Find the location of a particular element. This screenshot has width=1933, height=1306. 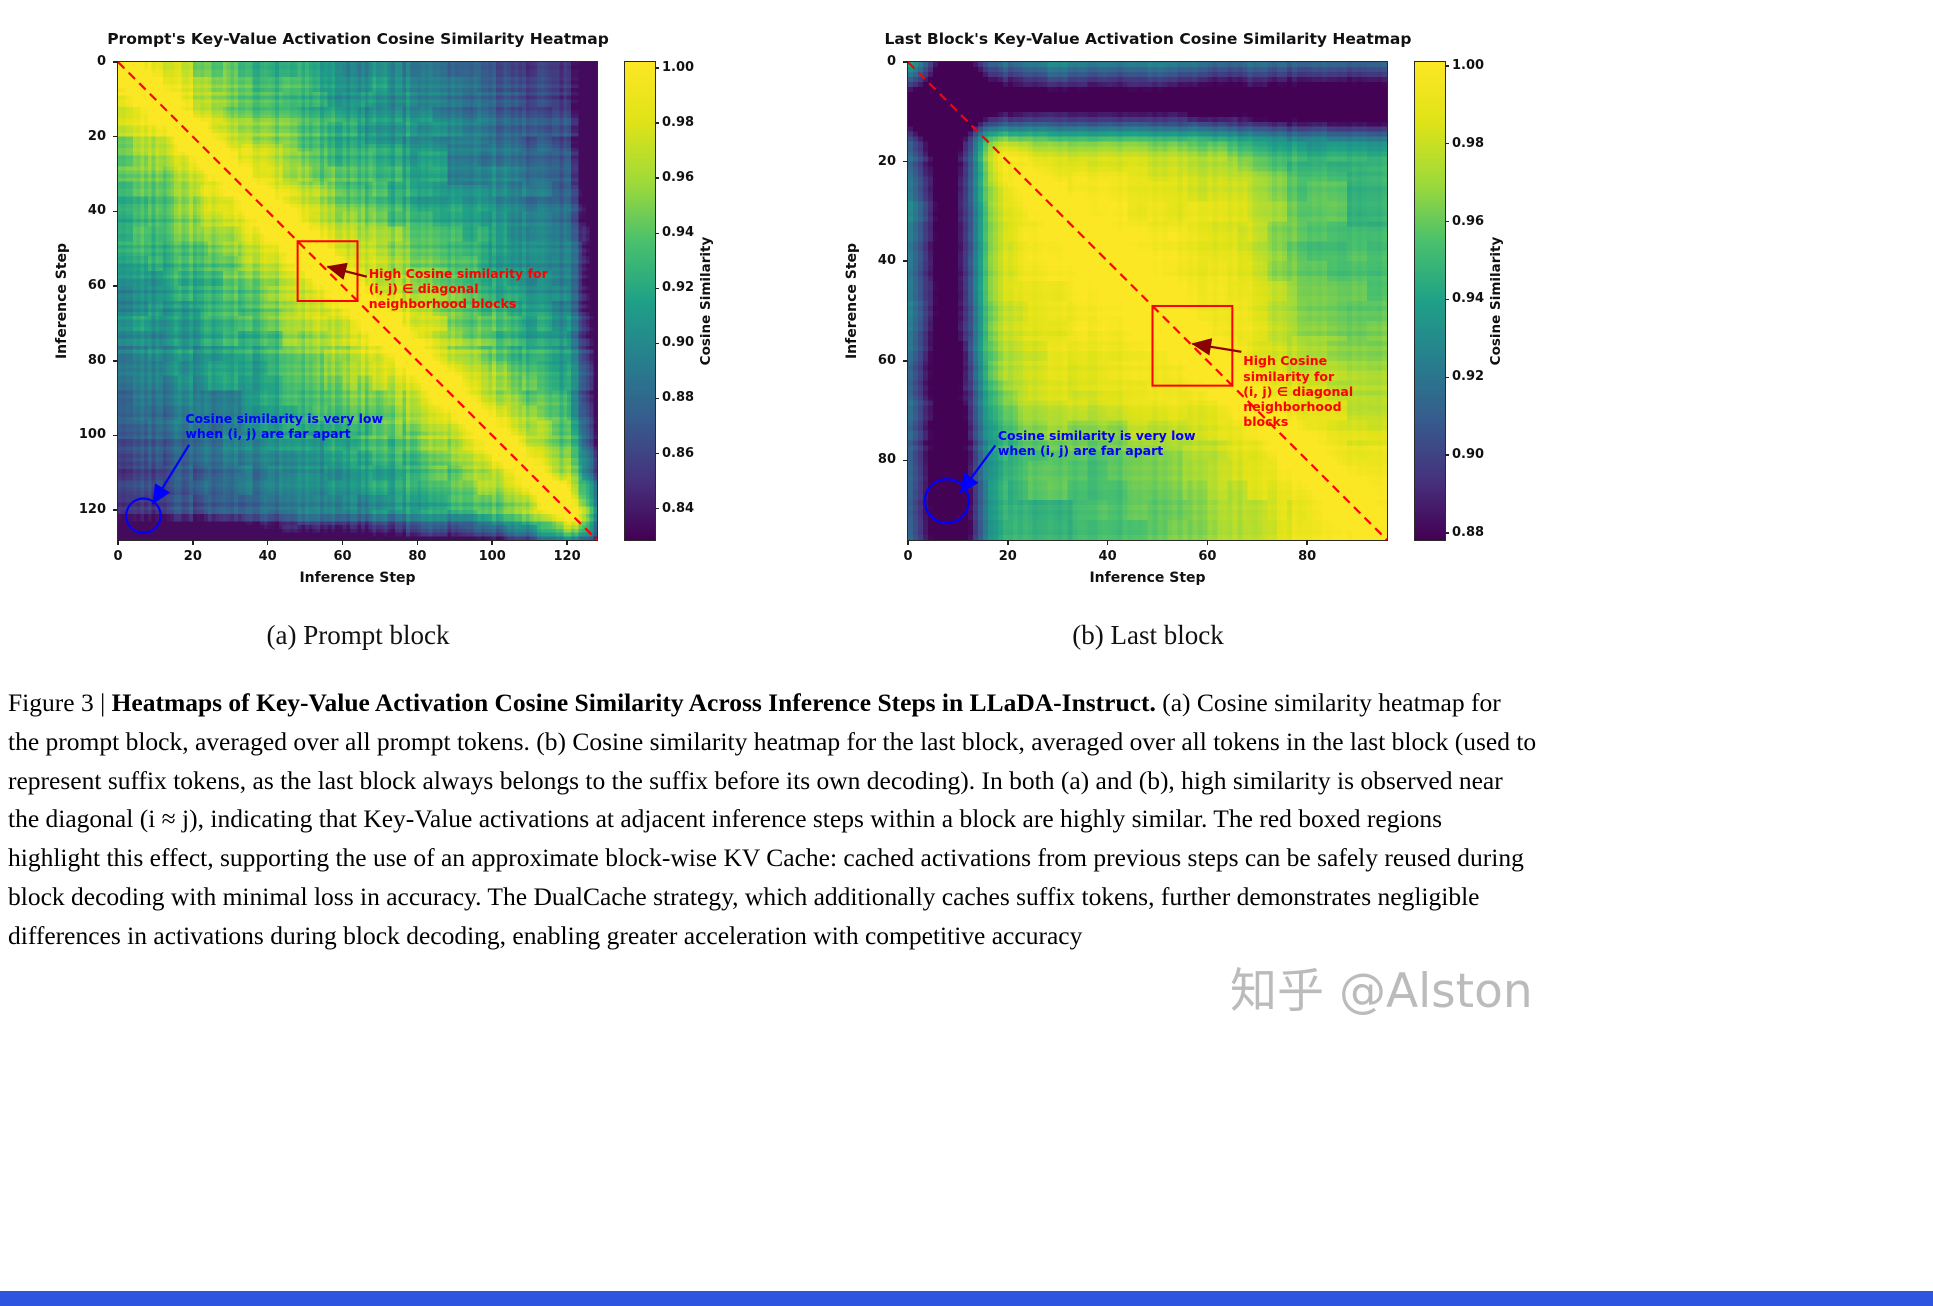

x-tick-label: 0 is located at coordinates (118, 556).